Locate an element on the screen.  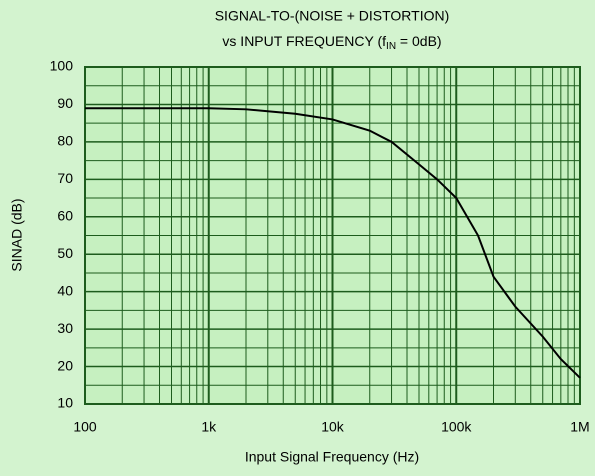
x-tick-label: 1M is located at coordinates (579, 427).